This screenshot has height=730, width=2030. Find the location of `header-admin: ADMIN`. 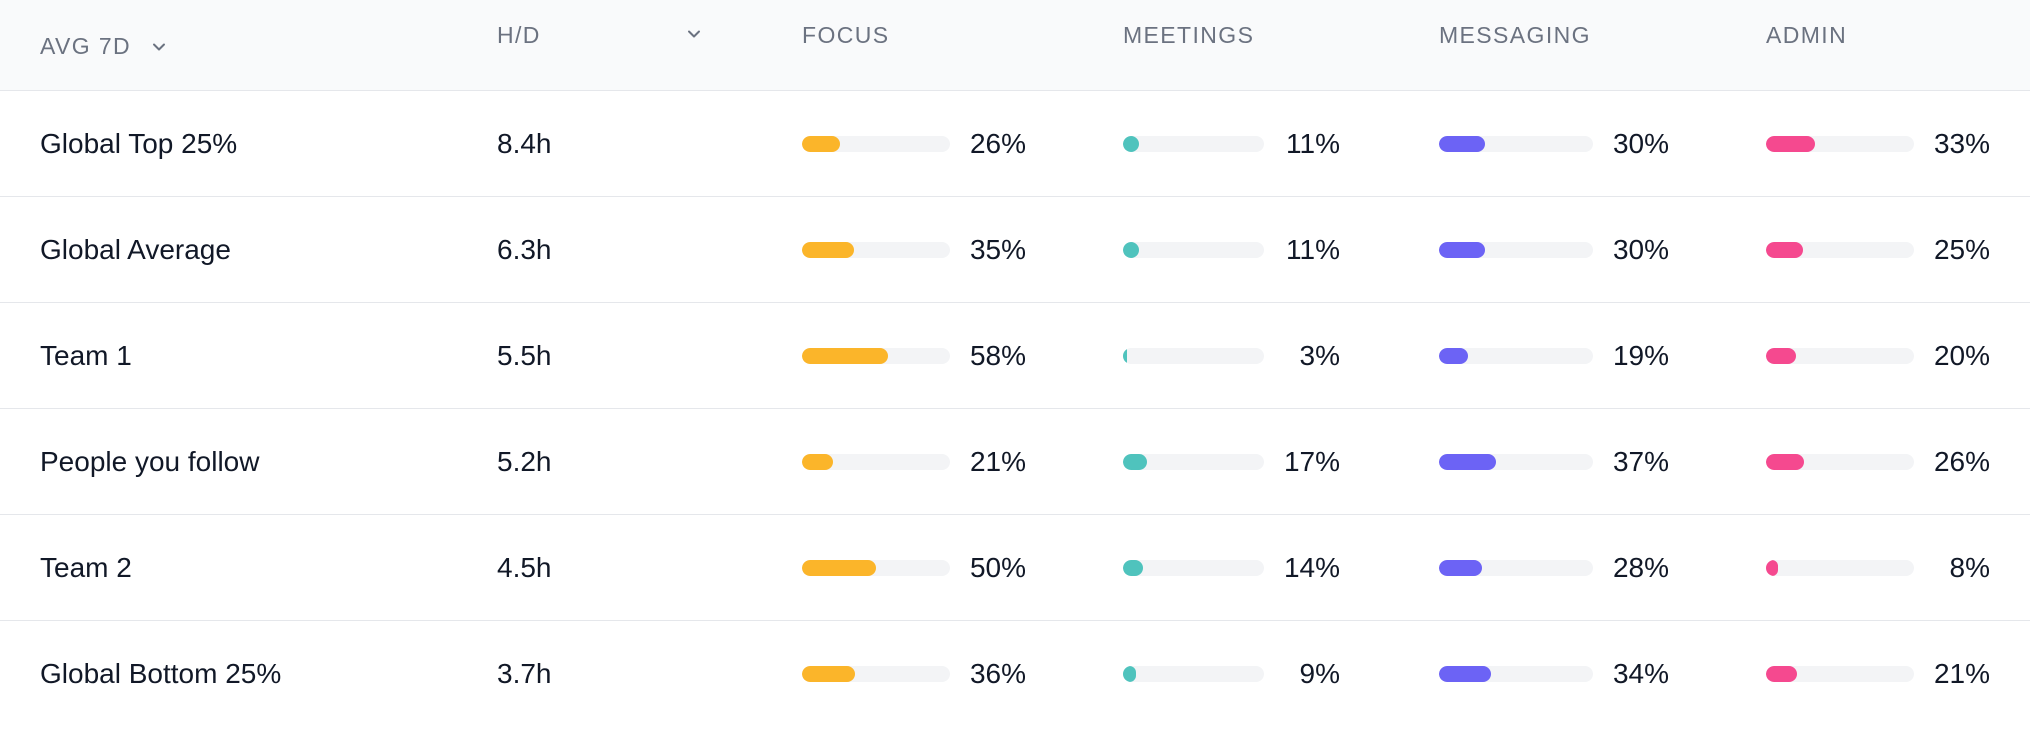

header-admin: ADMIN is located at coordinates (1807, 35).